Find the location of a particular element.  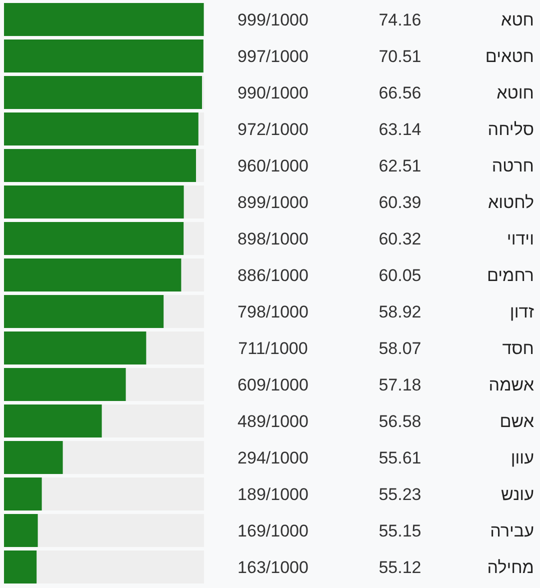

y-tick-label: אשם is located at coordinates (517, 421).